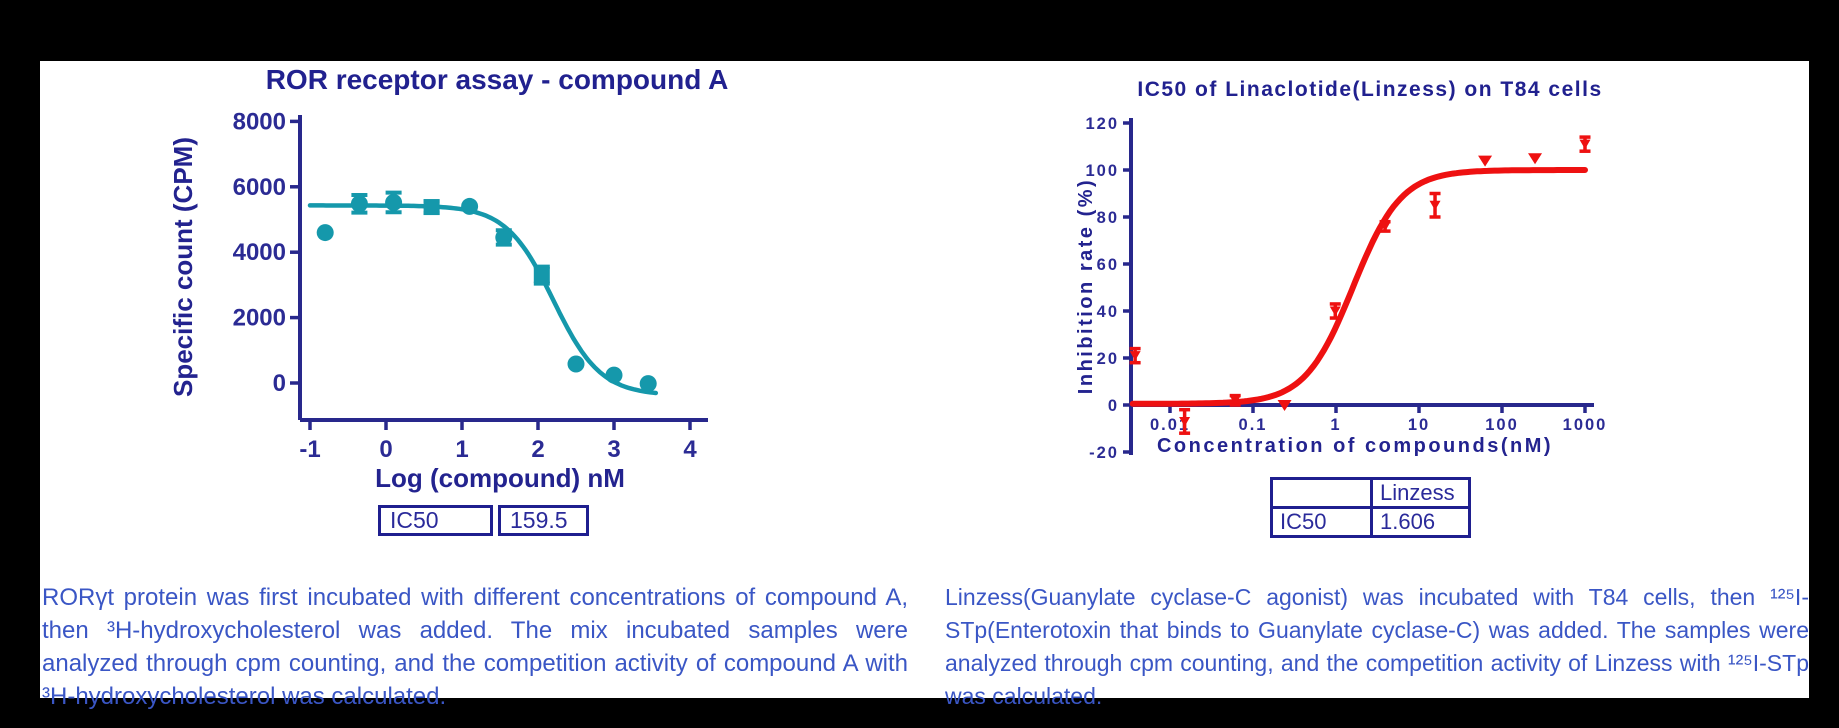 This screenshot has width=1839, height=728. Describe the element at coordinates (259, 252) in the screenshot. I see `y-tick-label: 4000` at that location.